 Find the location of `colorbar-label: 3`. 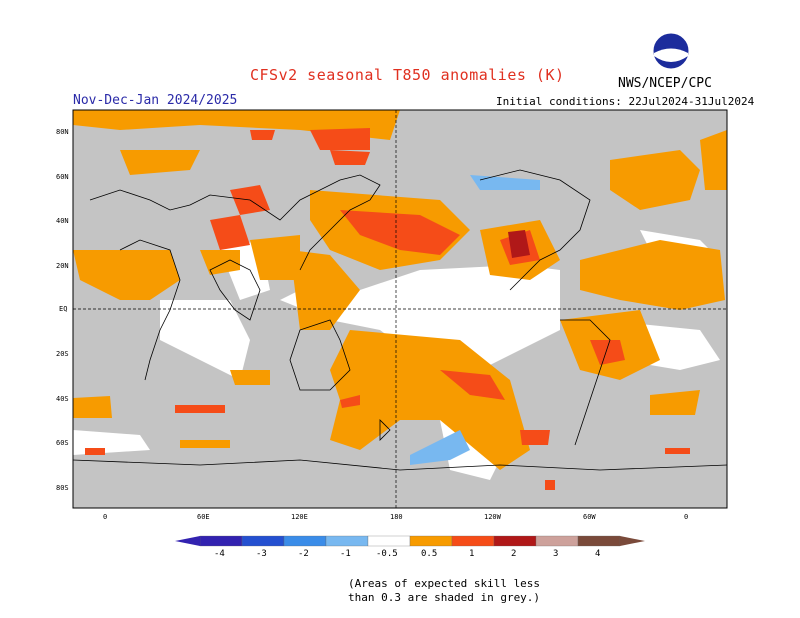

colorbar-label: 3 is located at coordinates (556, 554).